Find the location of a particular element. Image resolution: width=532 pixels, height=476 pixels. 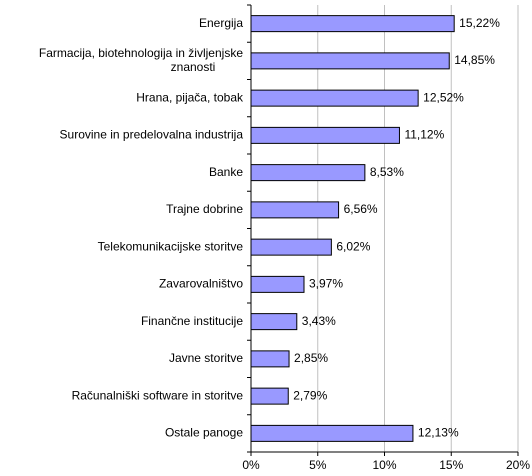

y-tick-label: Javne storitve is located at coordinates (206, 358).